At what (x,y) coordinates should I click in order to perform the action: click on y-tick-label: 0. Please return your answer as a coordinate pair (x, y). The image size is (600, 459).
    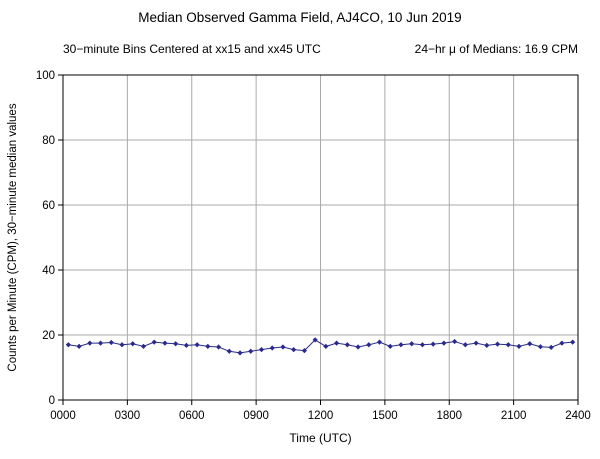
    Looking at the image, I should click on (52, 401).